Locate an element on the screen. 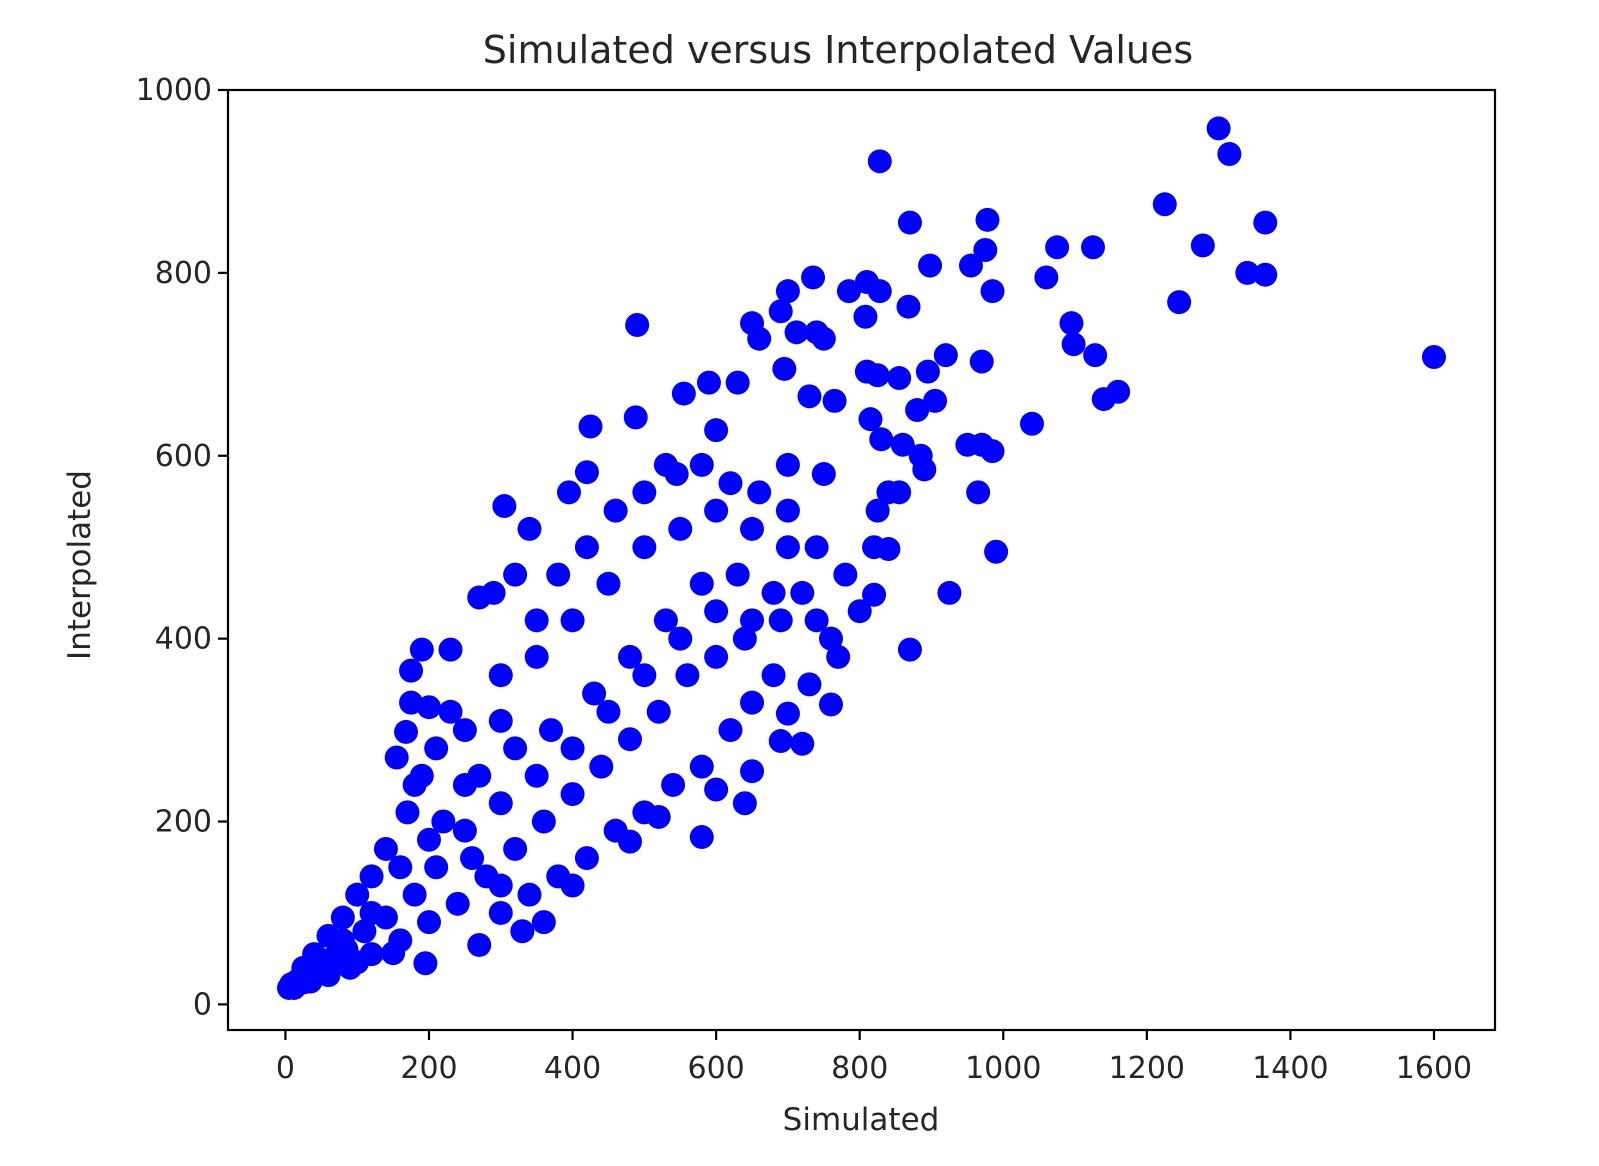 This screenshot has height=1166, width=1599. x-tick-label: 1400 is located at coordinates (1290, 1068).